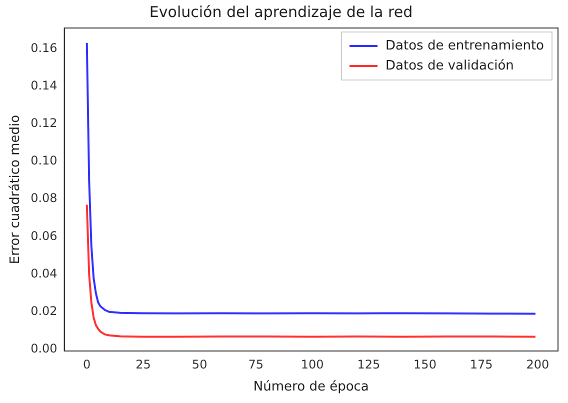 The image size is (568, 403). What do you see at coordinates (256, 364) in the screenshot?
I see `x-tick-label: 75` at bounding box center [256, 364].